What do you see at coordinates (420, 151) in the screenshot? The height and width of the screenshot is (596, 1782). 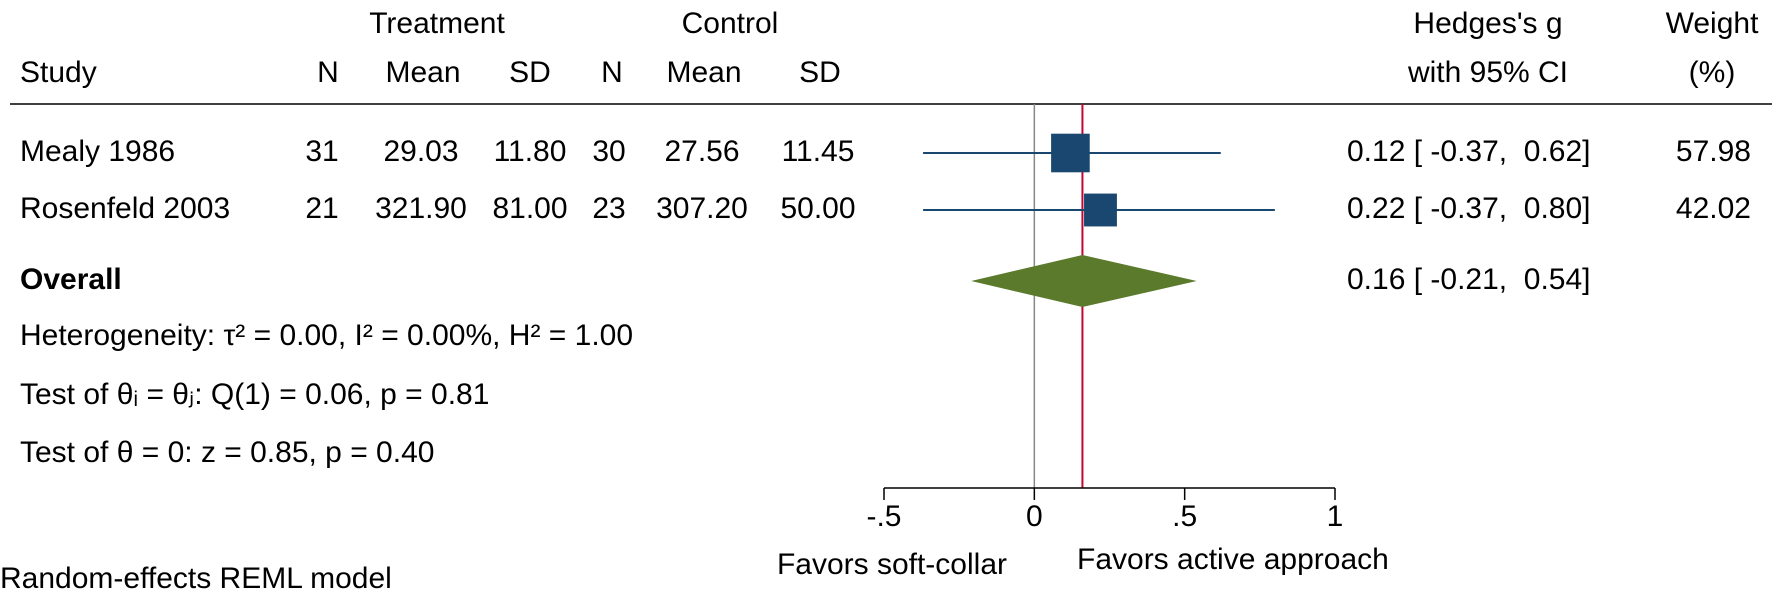 I see `table-cell: 29.03` at bounding box center [420, 151].